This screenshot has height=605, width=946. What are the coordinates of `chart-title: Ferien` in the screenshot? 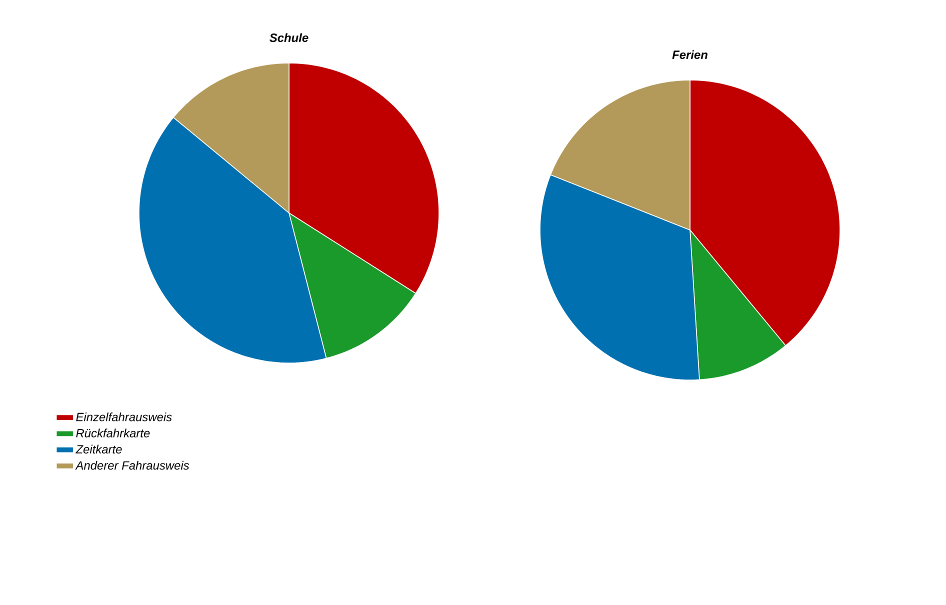 It's located at (690, 54).